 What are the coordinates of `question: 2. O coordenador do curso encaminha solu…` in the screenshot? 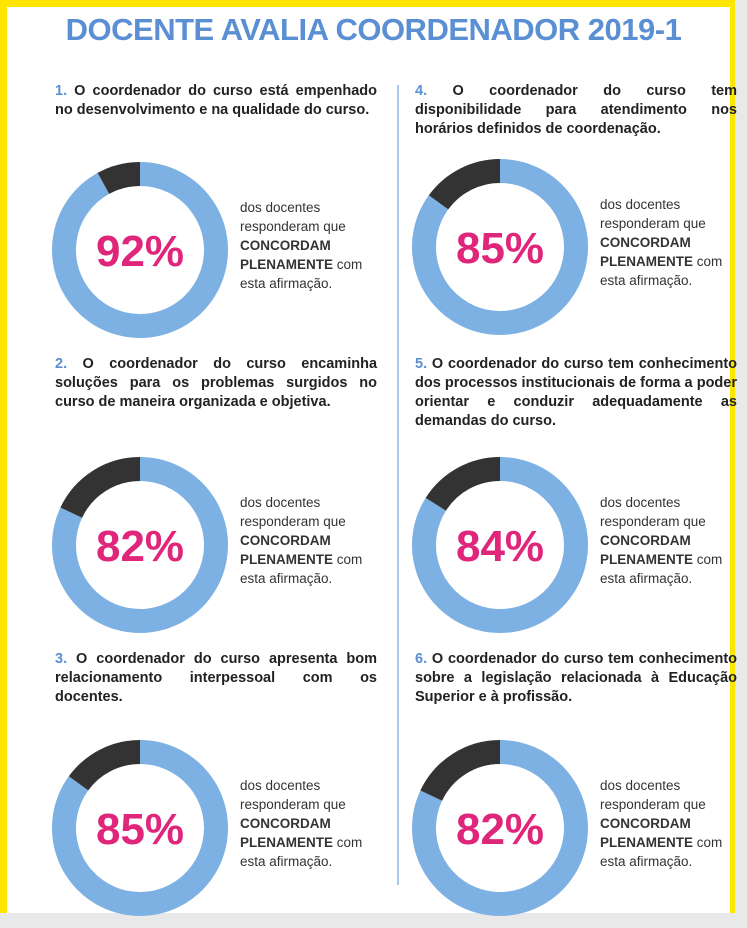 It's located at (216, 383).